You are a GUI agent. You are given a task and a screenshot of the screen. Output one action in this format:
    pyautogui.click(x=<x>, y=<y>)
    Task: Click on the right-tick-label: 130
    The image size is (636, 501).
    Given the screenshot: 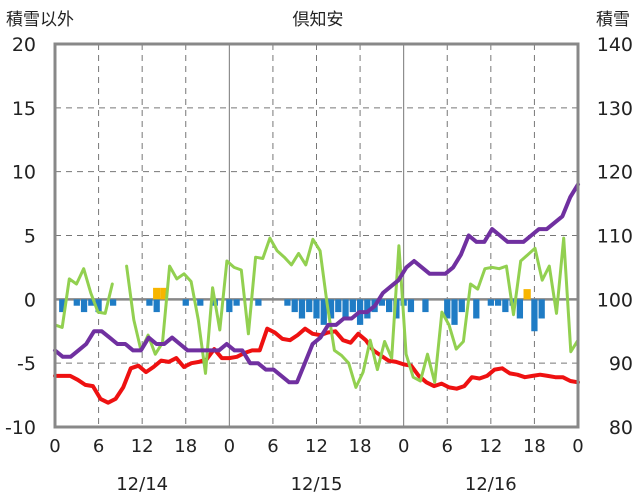 What is the action you would take?
    pyautogui.click(x=615, y=109)
    